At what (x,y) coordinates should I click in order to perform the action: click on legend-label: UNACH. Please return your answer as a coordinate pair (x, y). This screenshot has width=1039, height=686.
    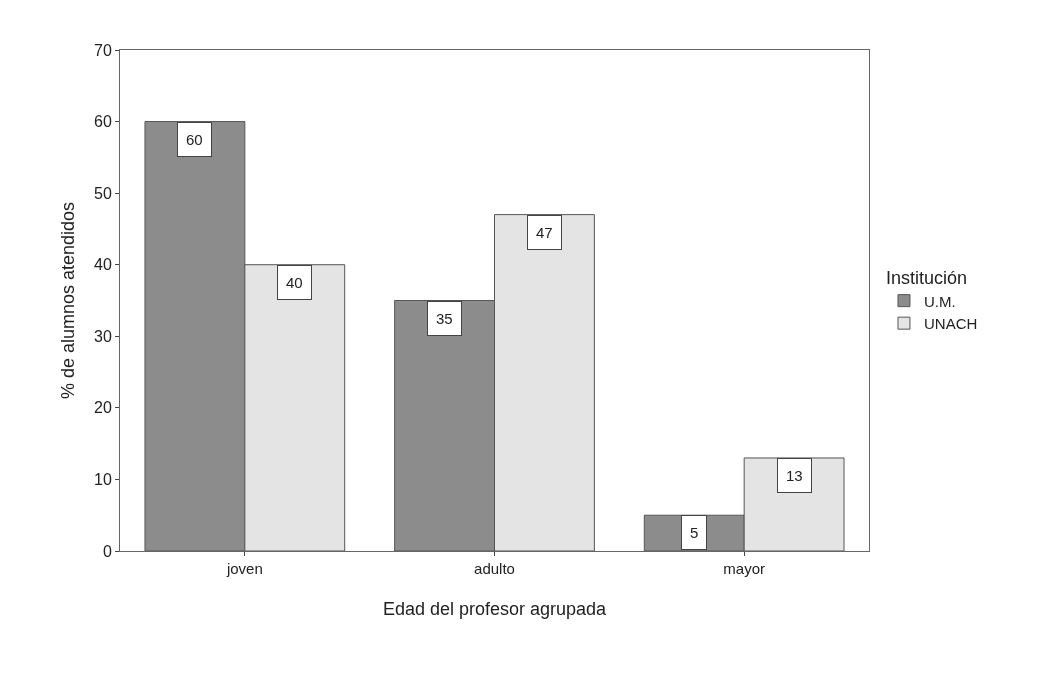
    Looking at the image, I should click on (950, 323).